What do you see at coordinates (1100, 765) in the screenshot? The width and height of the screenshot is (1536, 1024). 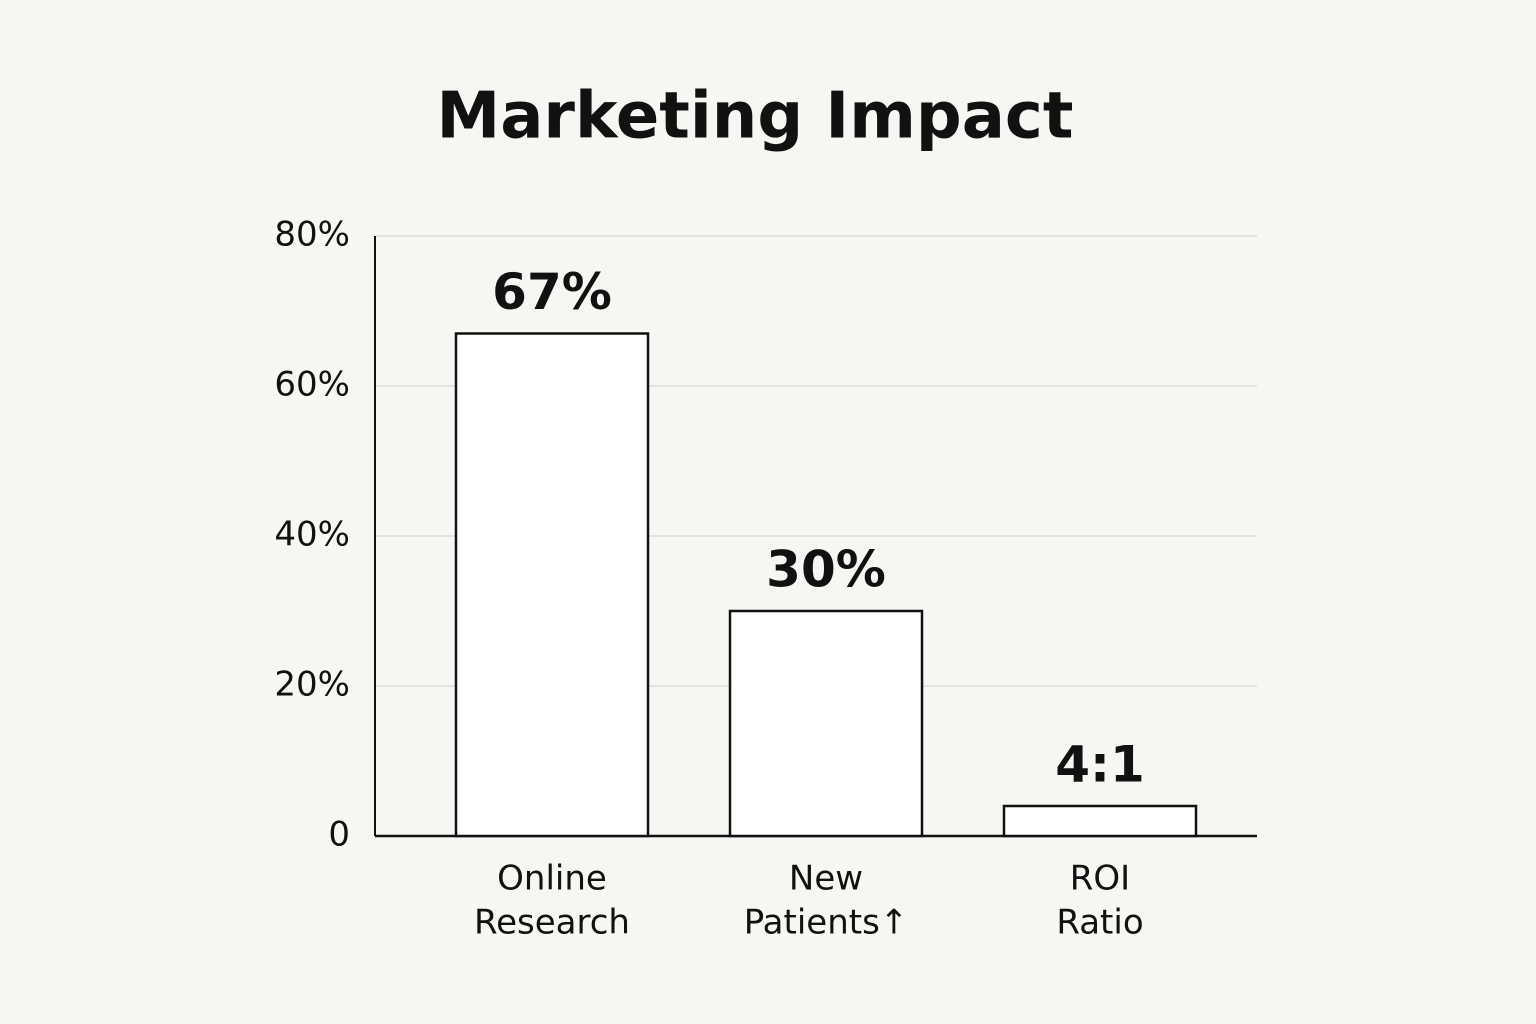 I see `value-label: 4:1` at bounding box center [1100, 765].